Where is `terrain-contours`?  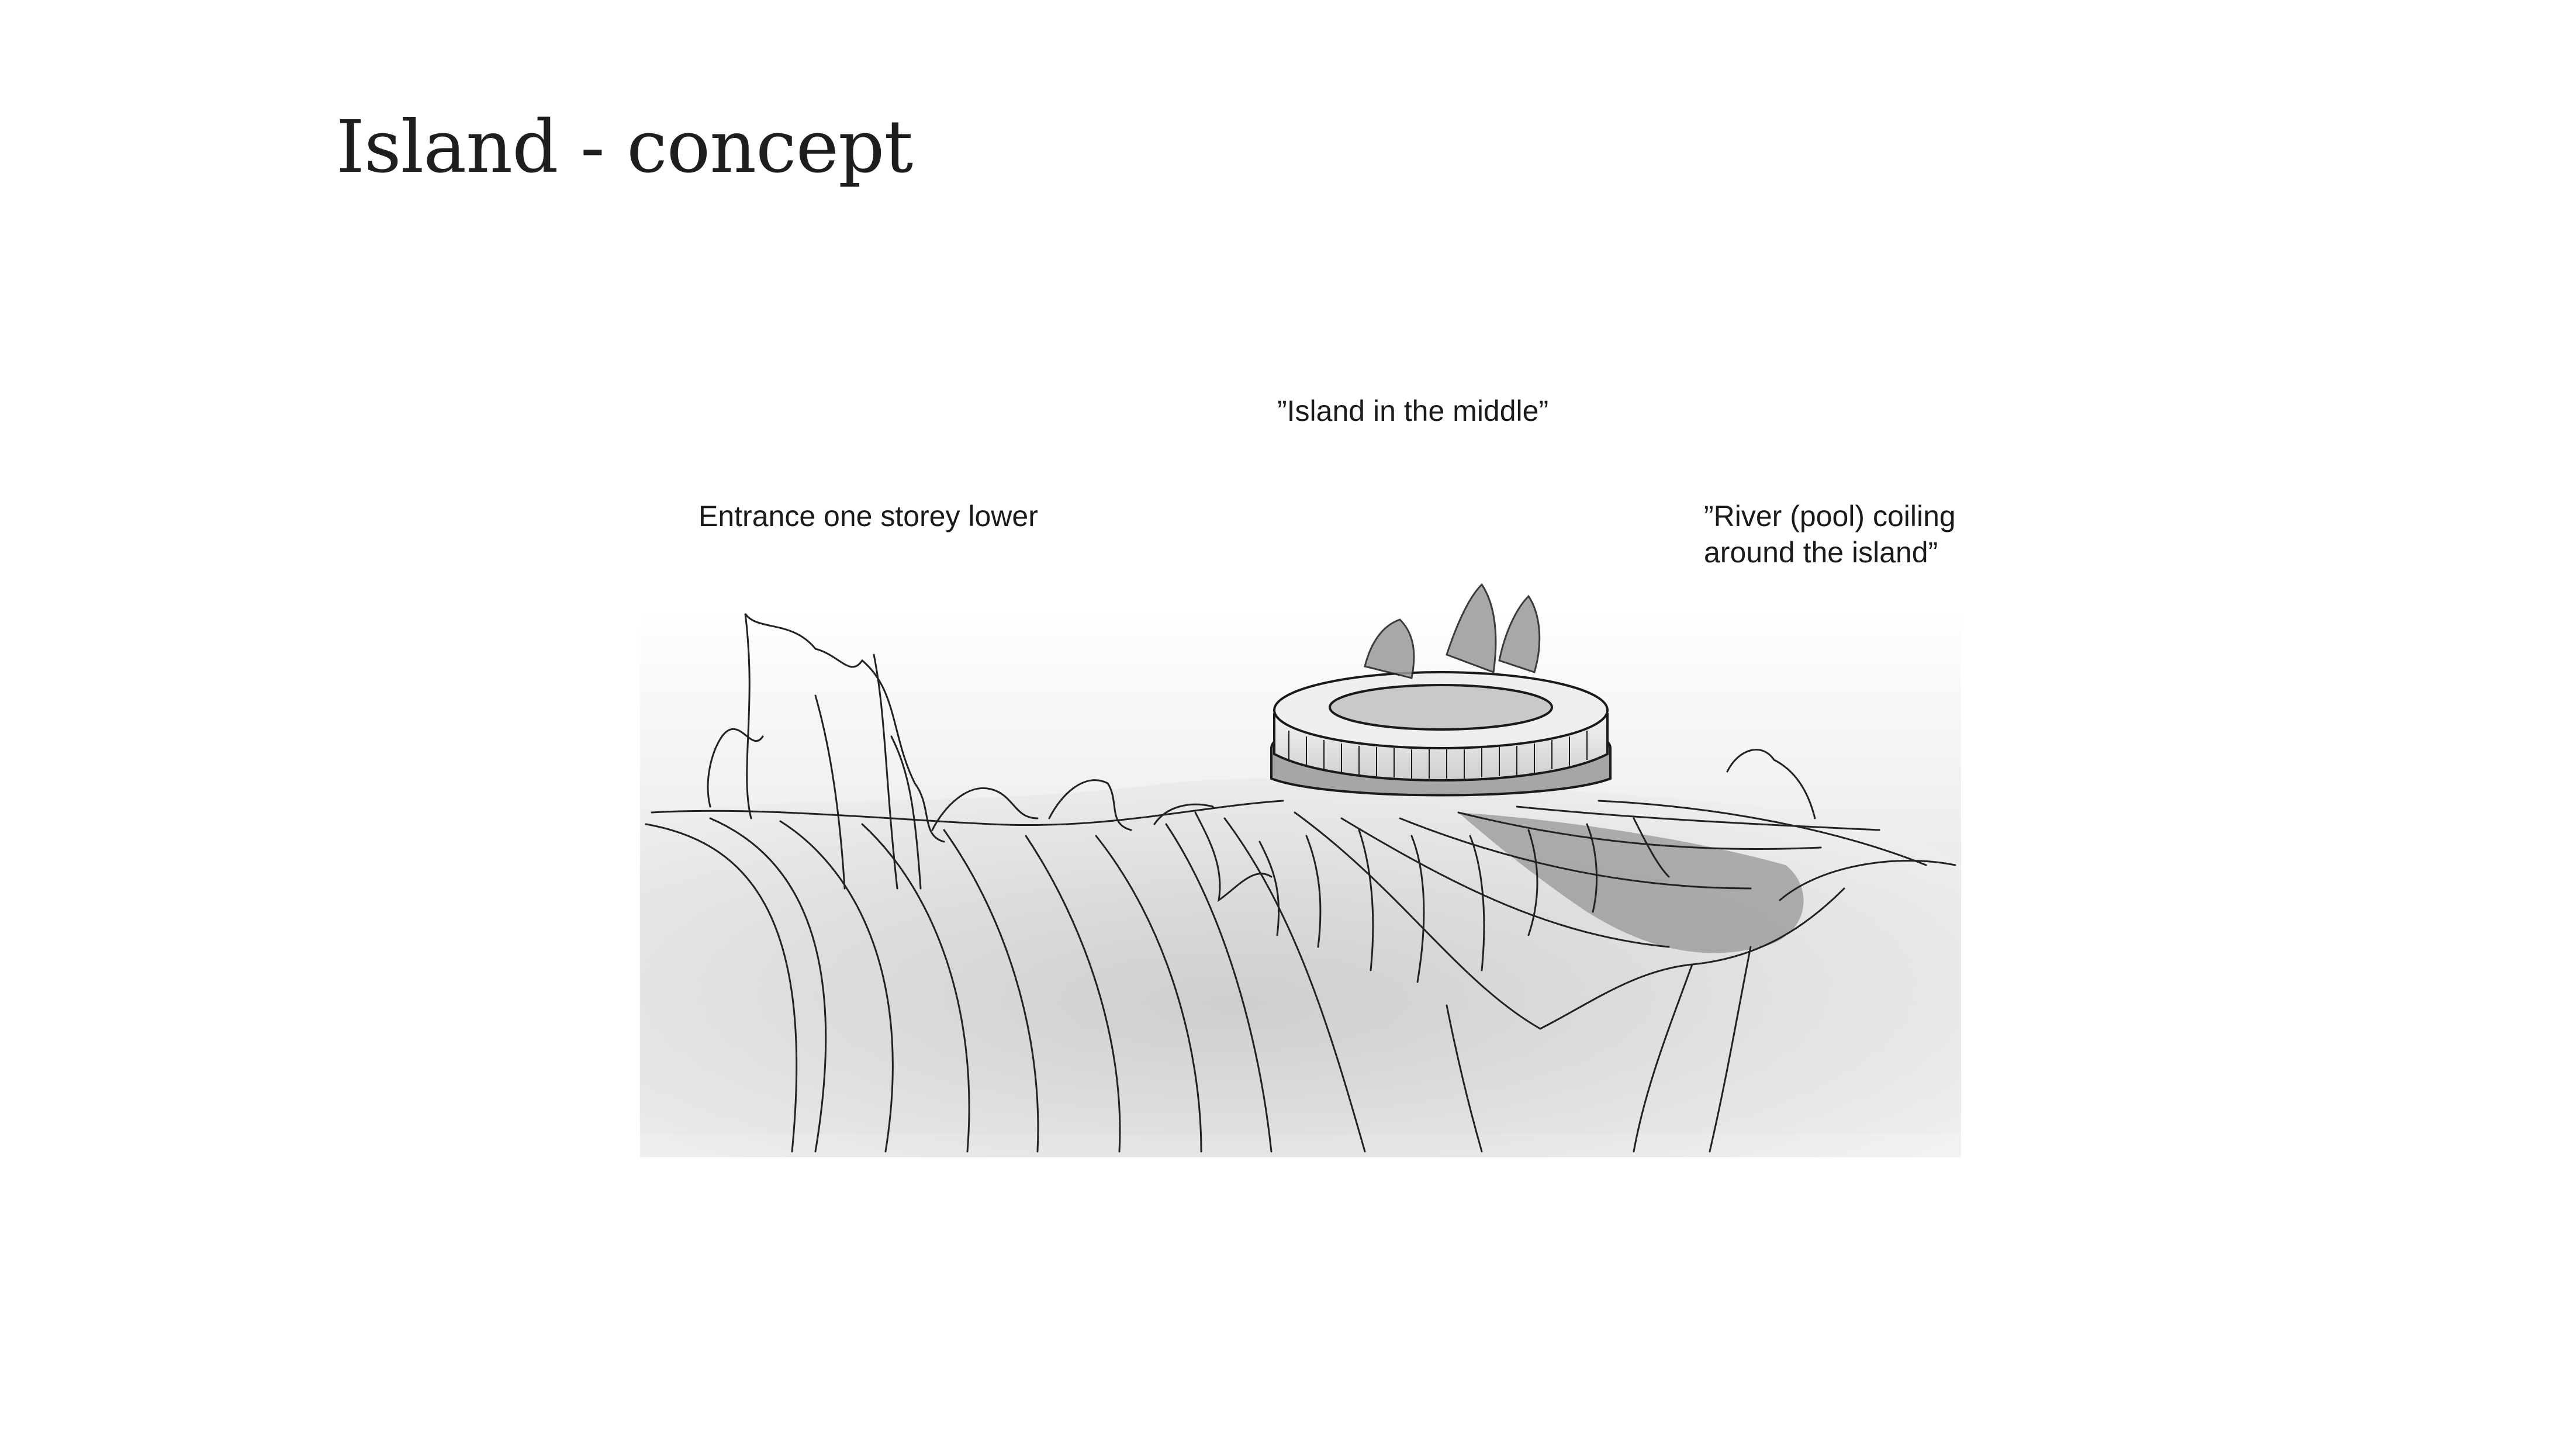
terrain-contours is located at coordinates (1300, 977).